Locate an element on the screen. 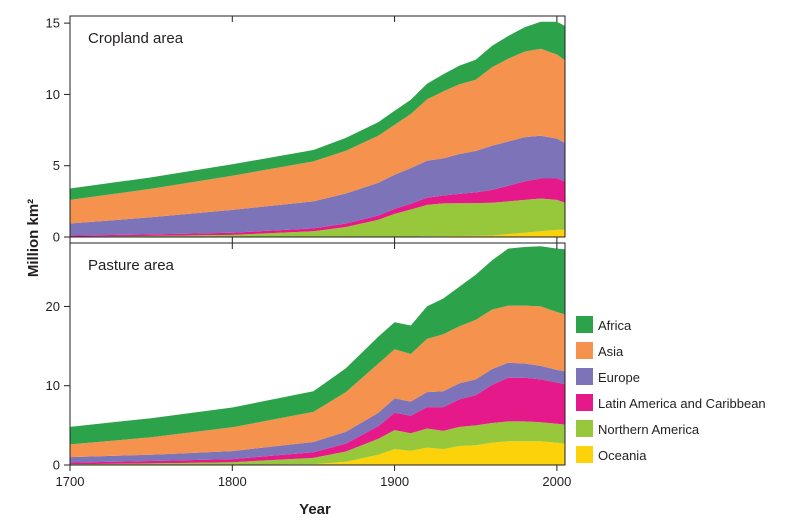  panel-title: Cropland area is located at coordinates (136, 38).